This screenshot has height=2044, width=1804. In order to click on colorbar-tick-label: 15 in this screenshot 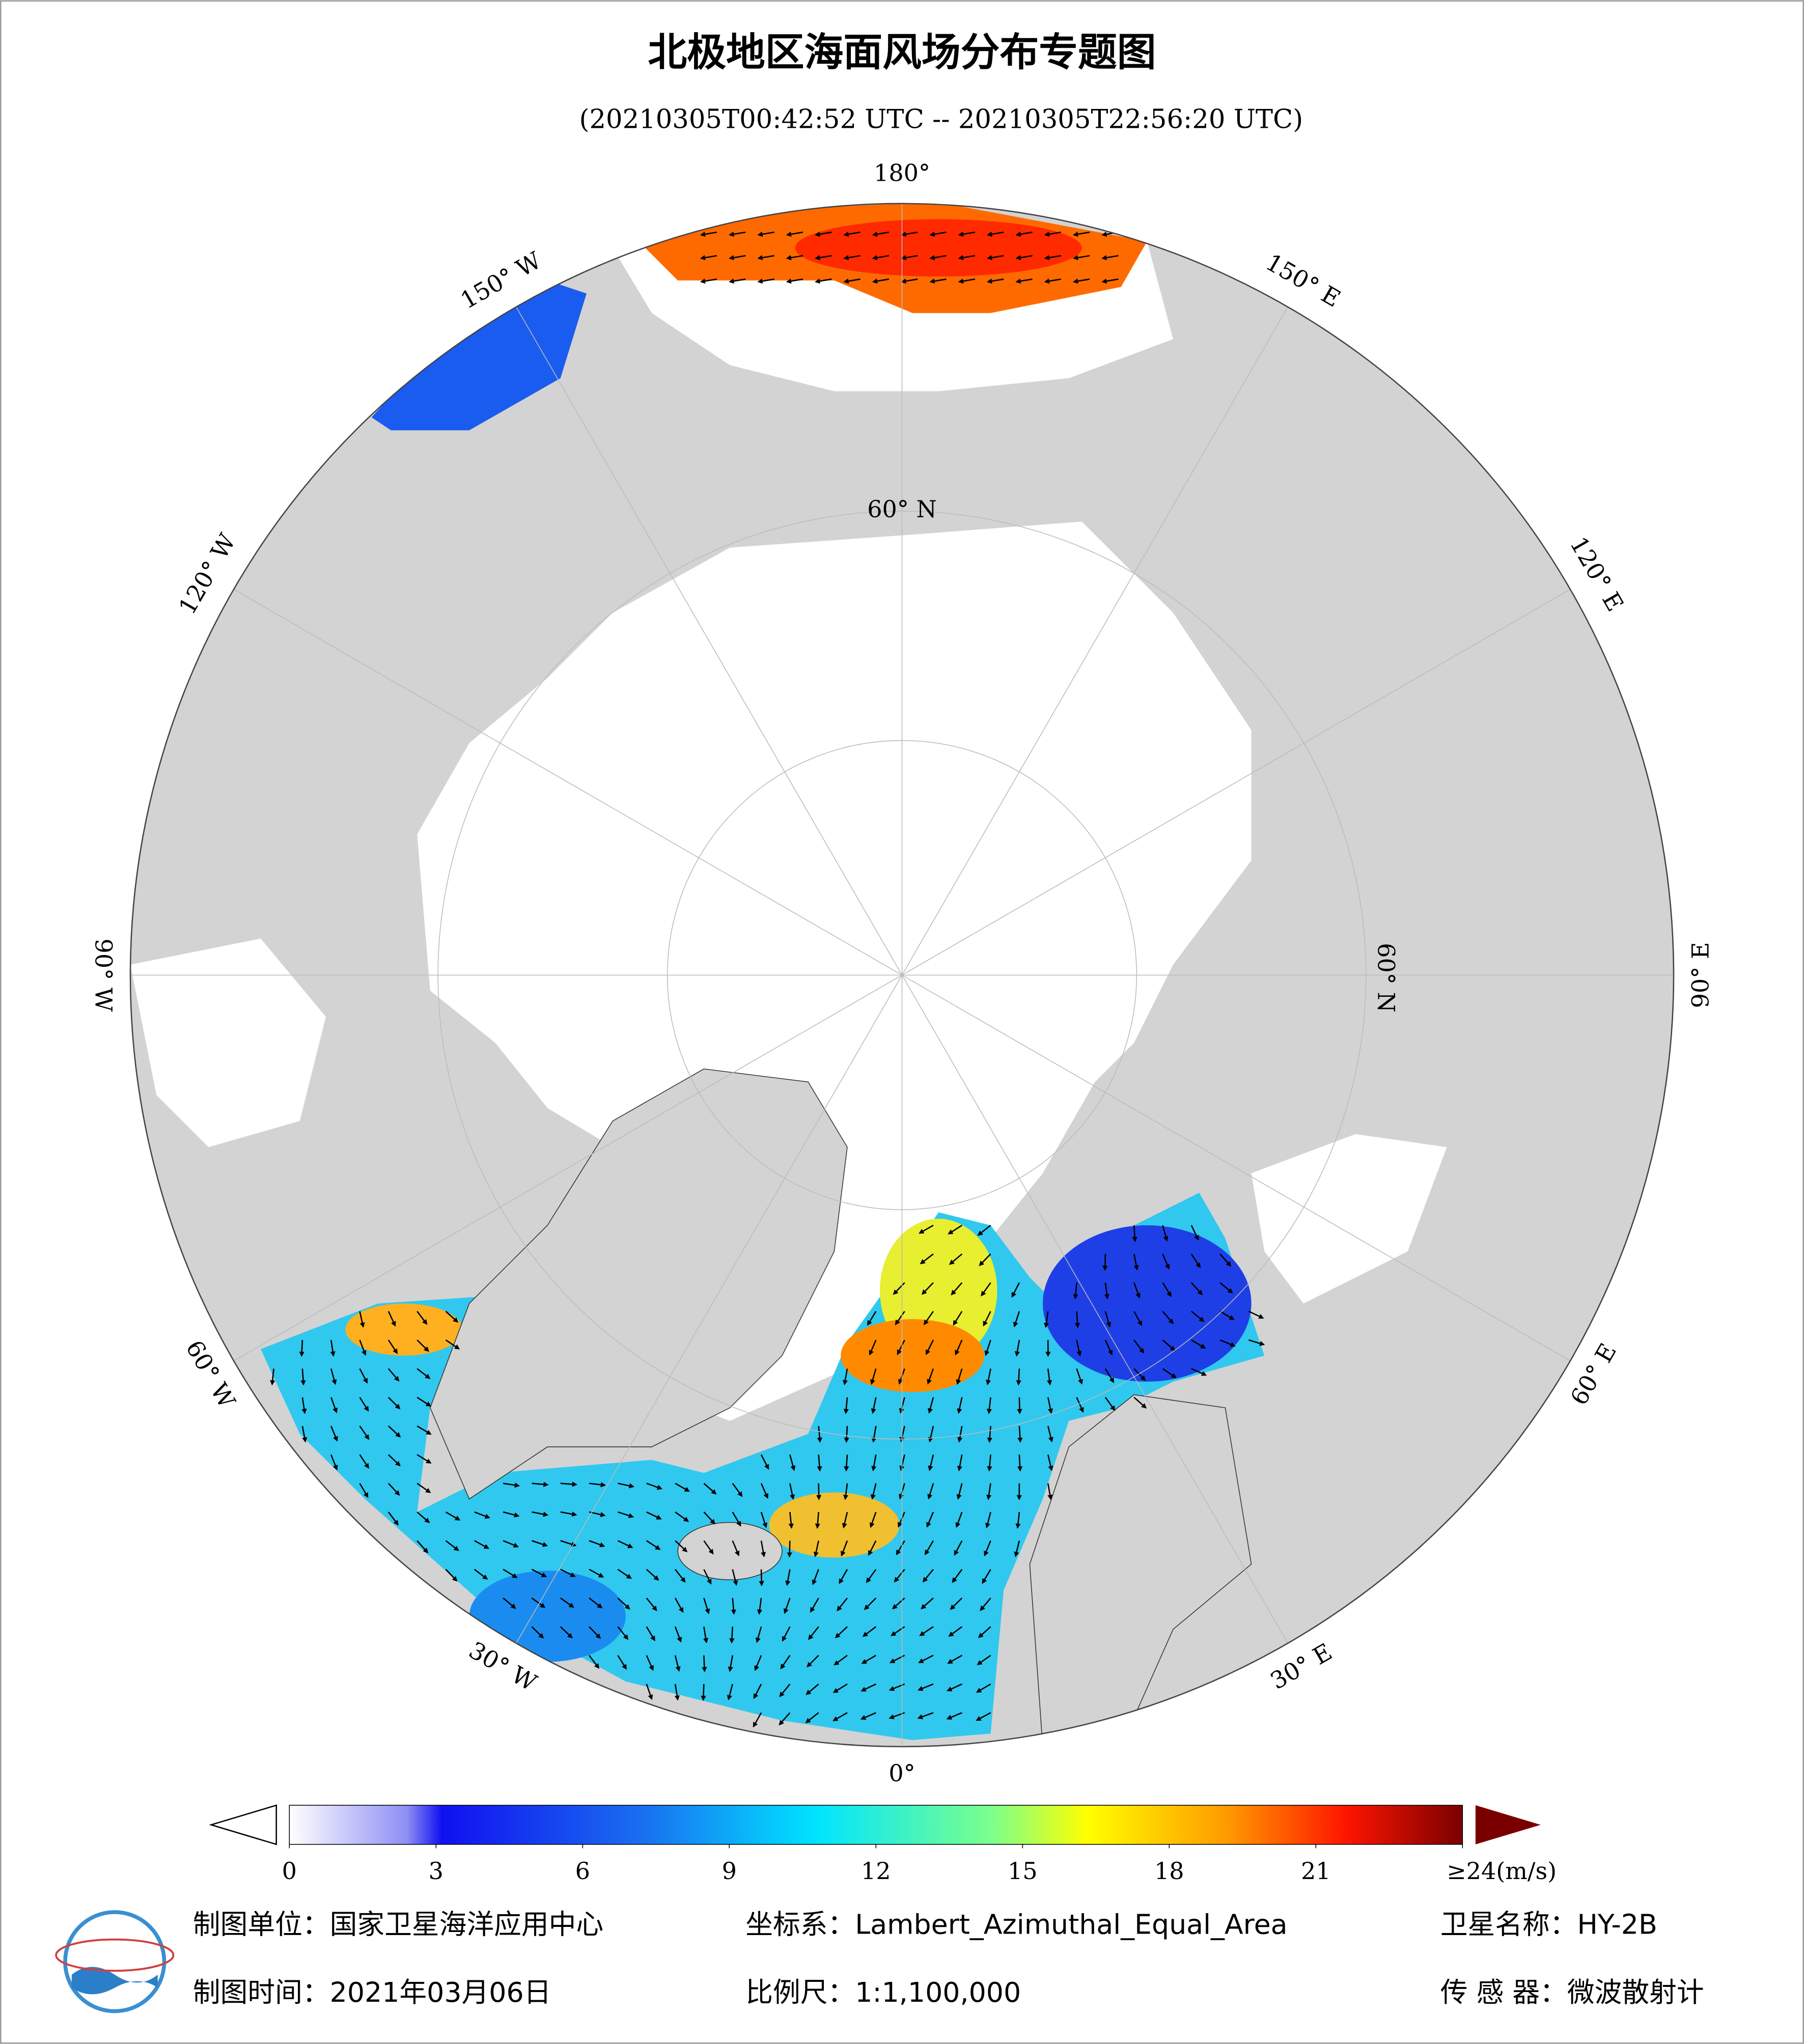, I will do `click(1023, 1871)`.